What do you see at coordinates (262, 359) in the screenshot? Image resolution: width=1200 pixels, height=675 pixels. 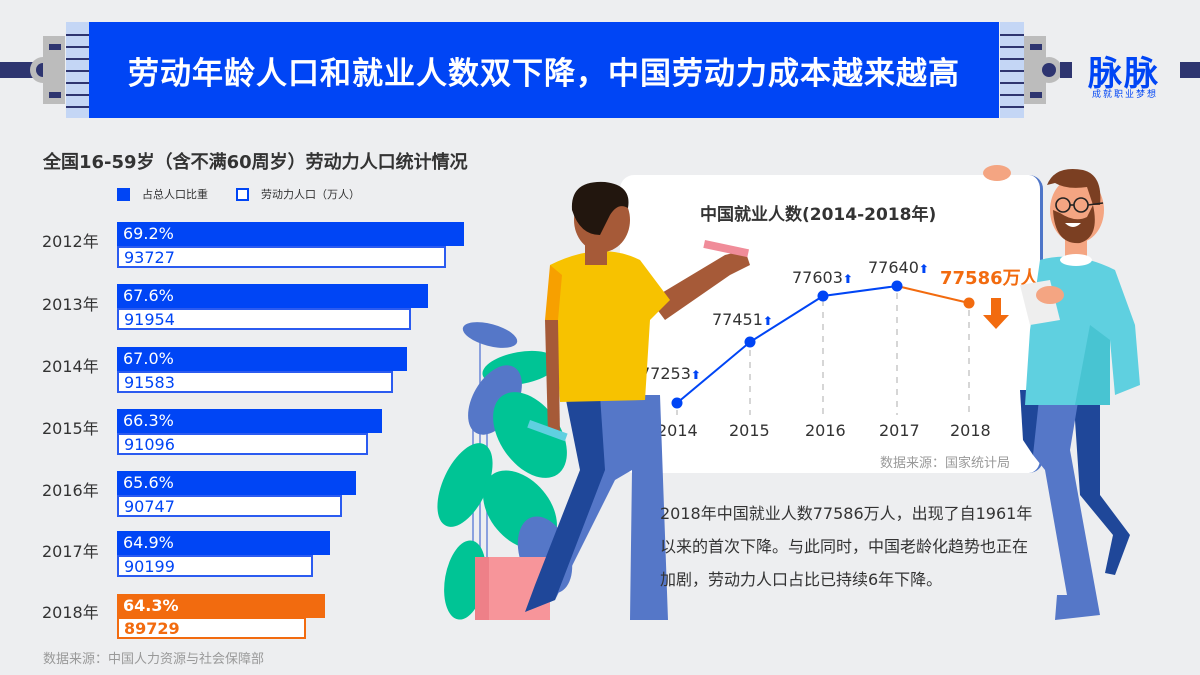 I see `share-bar: 67.0%` at bounding box center [262, 359].